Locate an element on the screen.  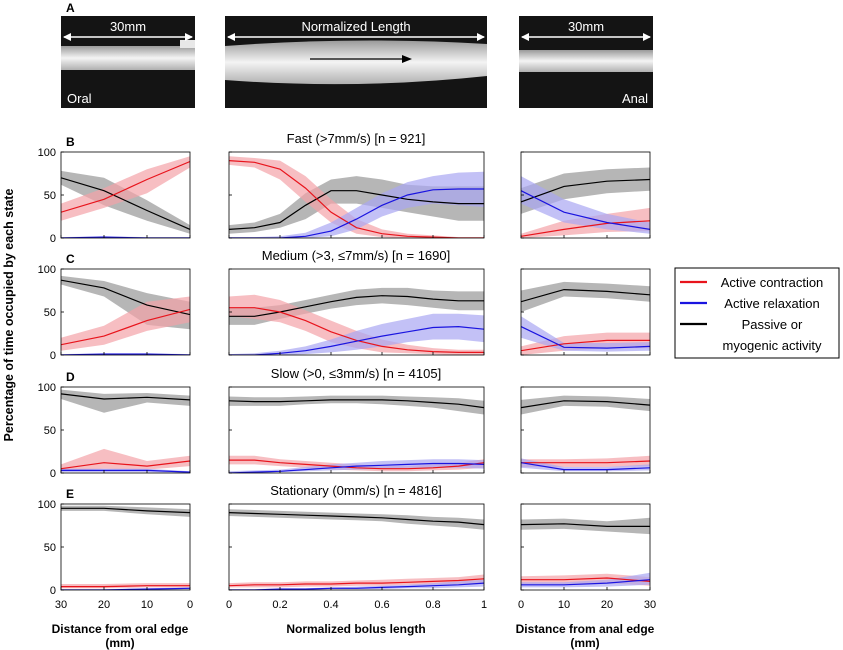
x-axis-label-anal: Distance from anal edge (mm) is located at coordinates (585, 636).